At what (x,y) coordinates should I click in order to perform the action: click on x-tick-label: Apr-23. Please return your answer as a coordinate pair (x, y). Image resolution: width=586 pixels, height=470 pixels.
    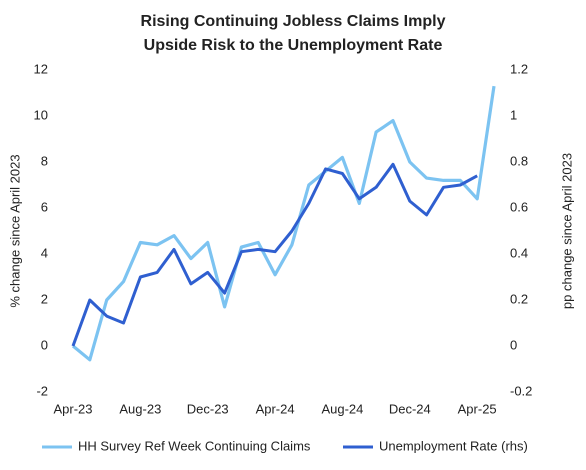
    Looking at the image, I should click on (72, 408).